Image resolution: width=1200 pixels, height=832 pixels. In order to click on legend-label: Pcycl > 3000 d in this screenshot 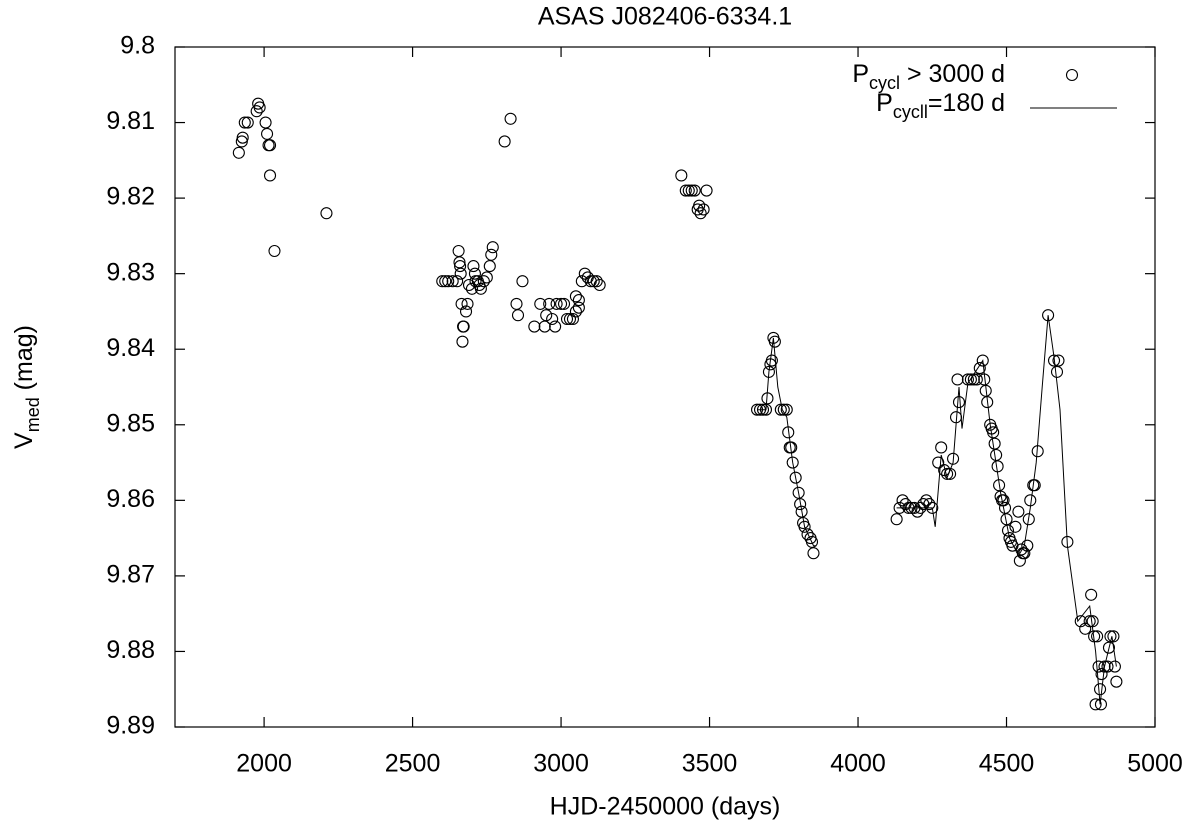, I will do `click(928, 76)`.